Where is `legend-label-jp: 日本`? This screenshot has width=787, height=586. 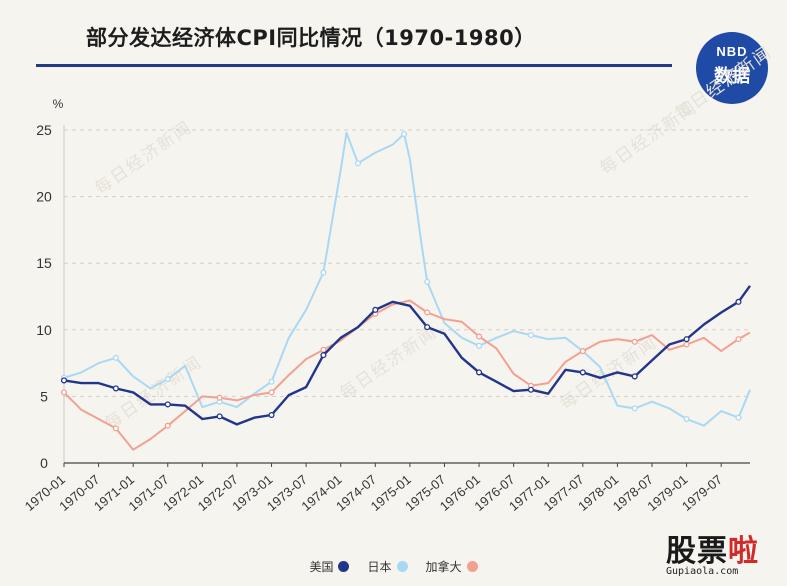 legend-label-jp: 日本 is located at coordinates (379, 566).